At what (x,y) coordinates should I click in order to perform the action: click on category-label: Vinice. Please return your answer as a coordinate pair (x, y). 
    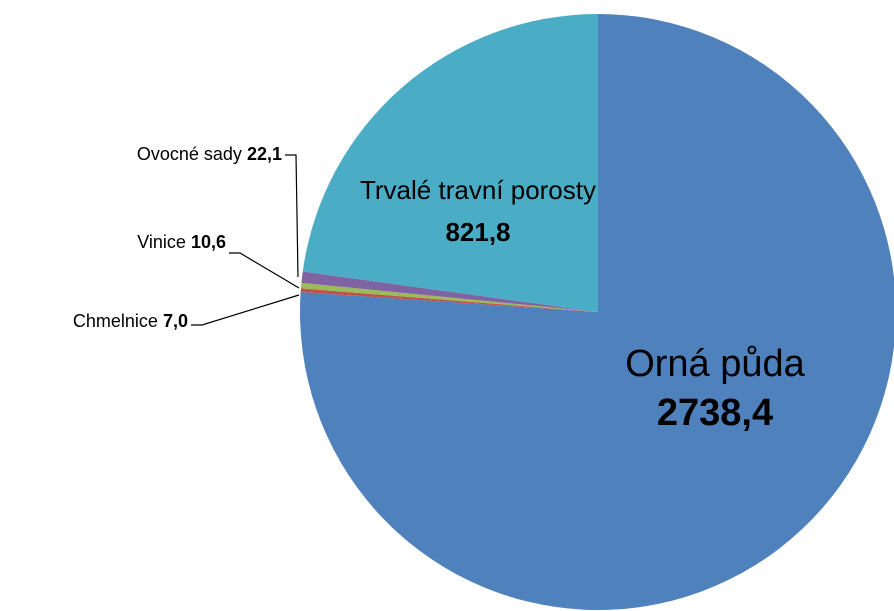
    Looking at the image, I should click on (161, 242).